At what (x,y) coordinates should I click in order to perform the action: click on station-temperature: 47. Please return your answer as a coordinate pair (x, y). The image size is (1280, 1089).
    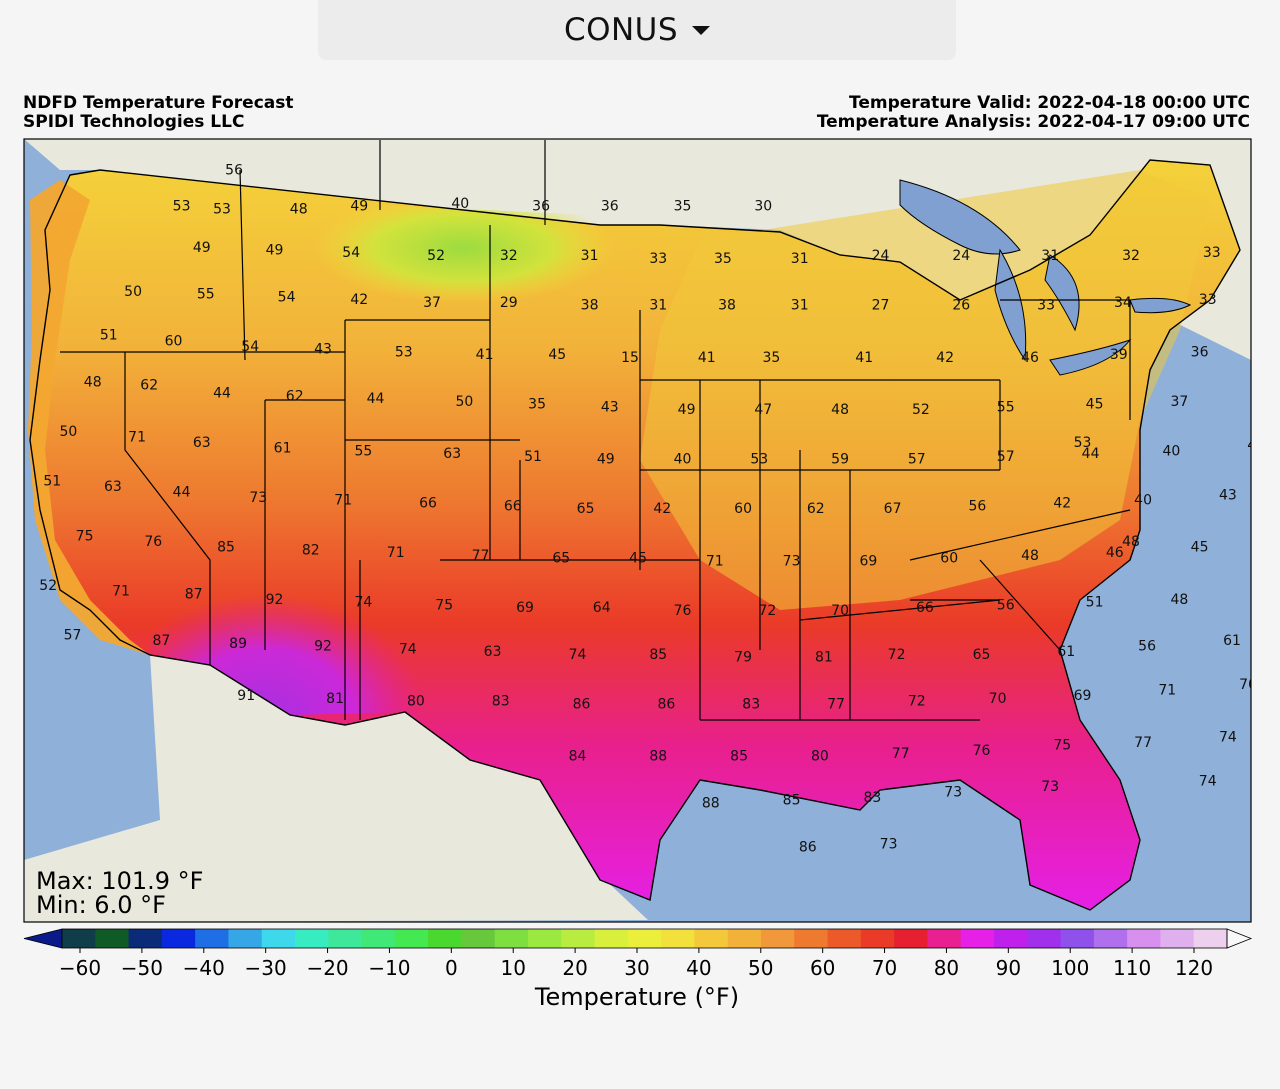
    Looking at the image, I should click on (763, 410).